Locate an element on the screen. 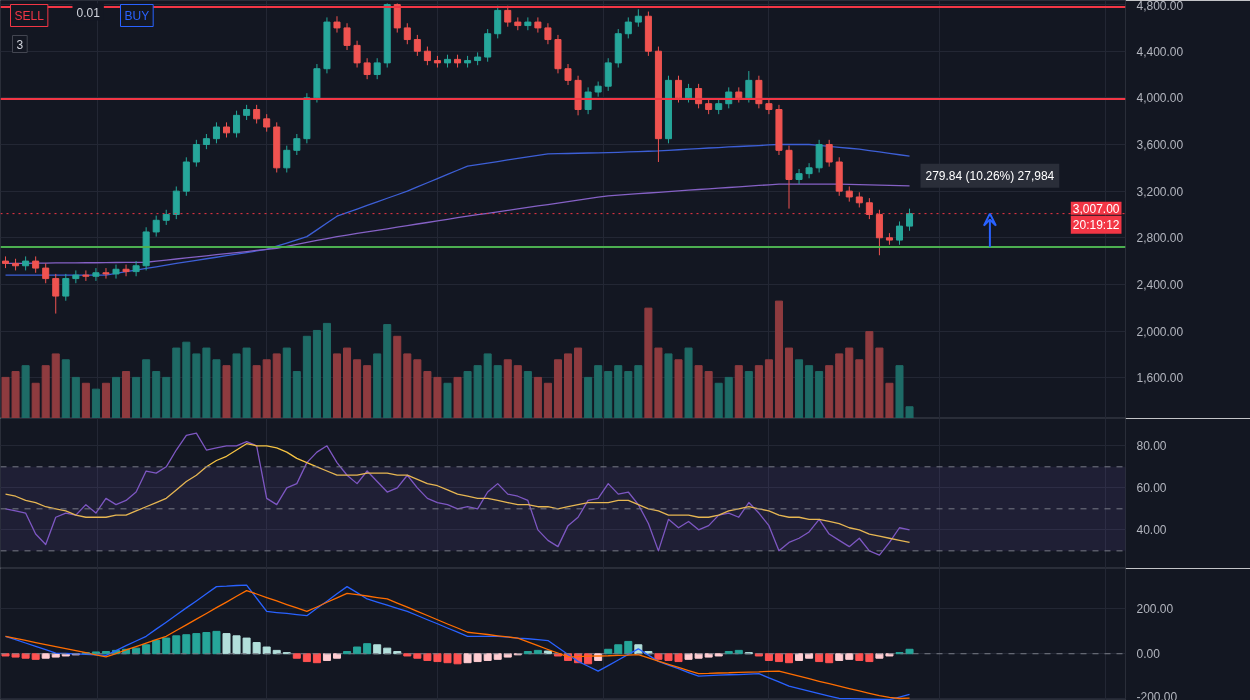  y-tick-label: 4,400.00 is located at coordinates (1160, 51).